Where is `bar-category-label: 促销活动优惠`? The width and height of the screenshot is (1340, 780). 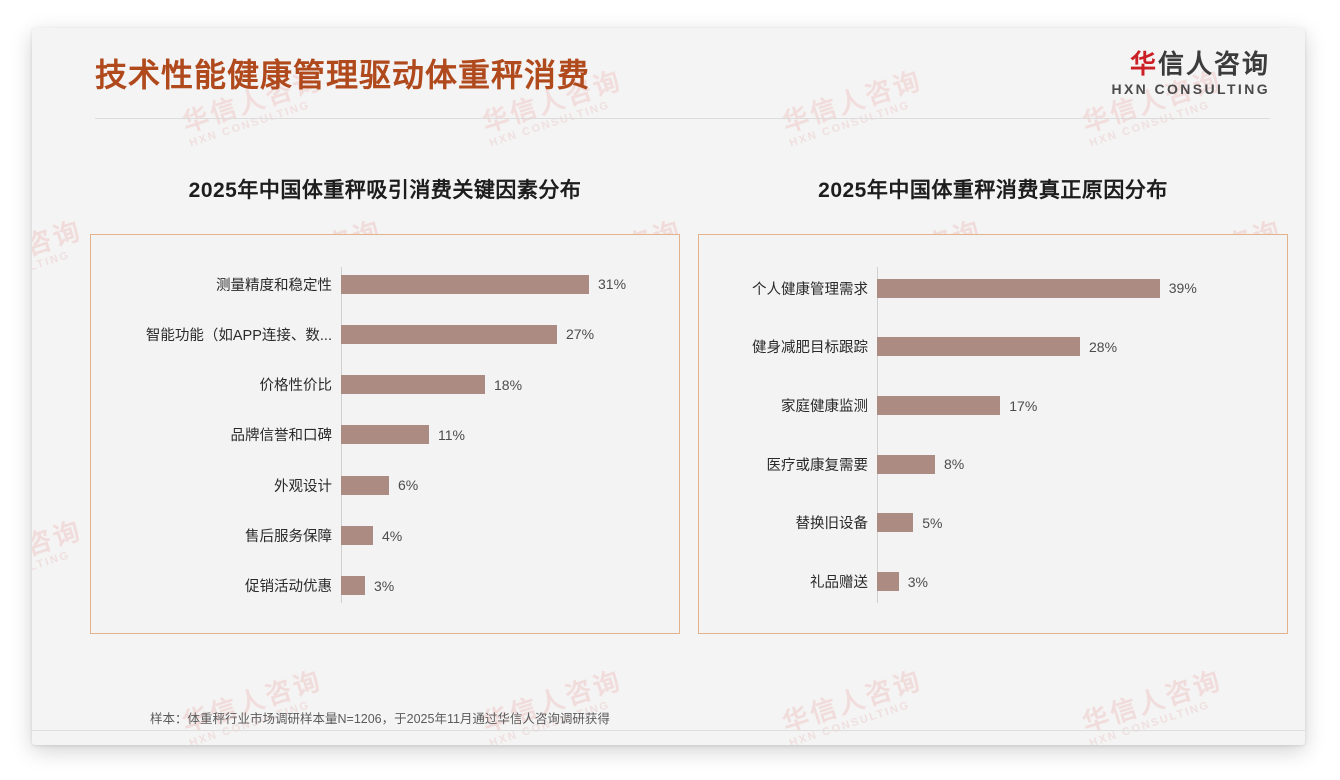
bar-category-label: 促销活动优惠 is located at coordinates (288, 587).